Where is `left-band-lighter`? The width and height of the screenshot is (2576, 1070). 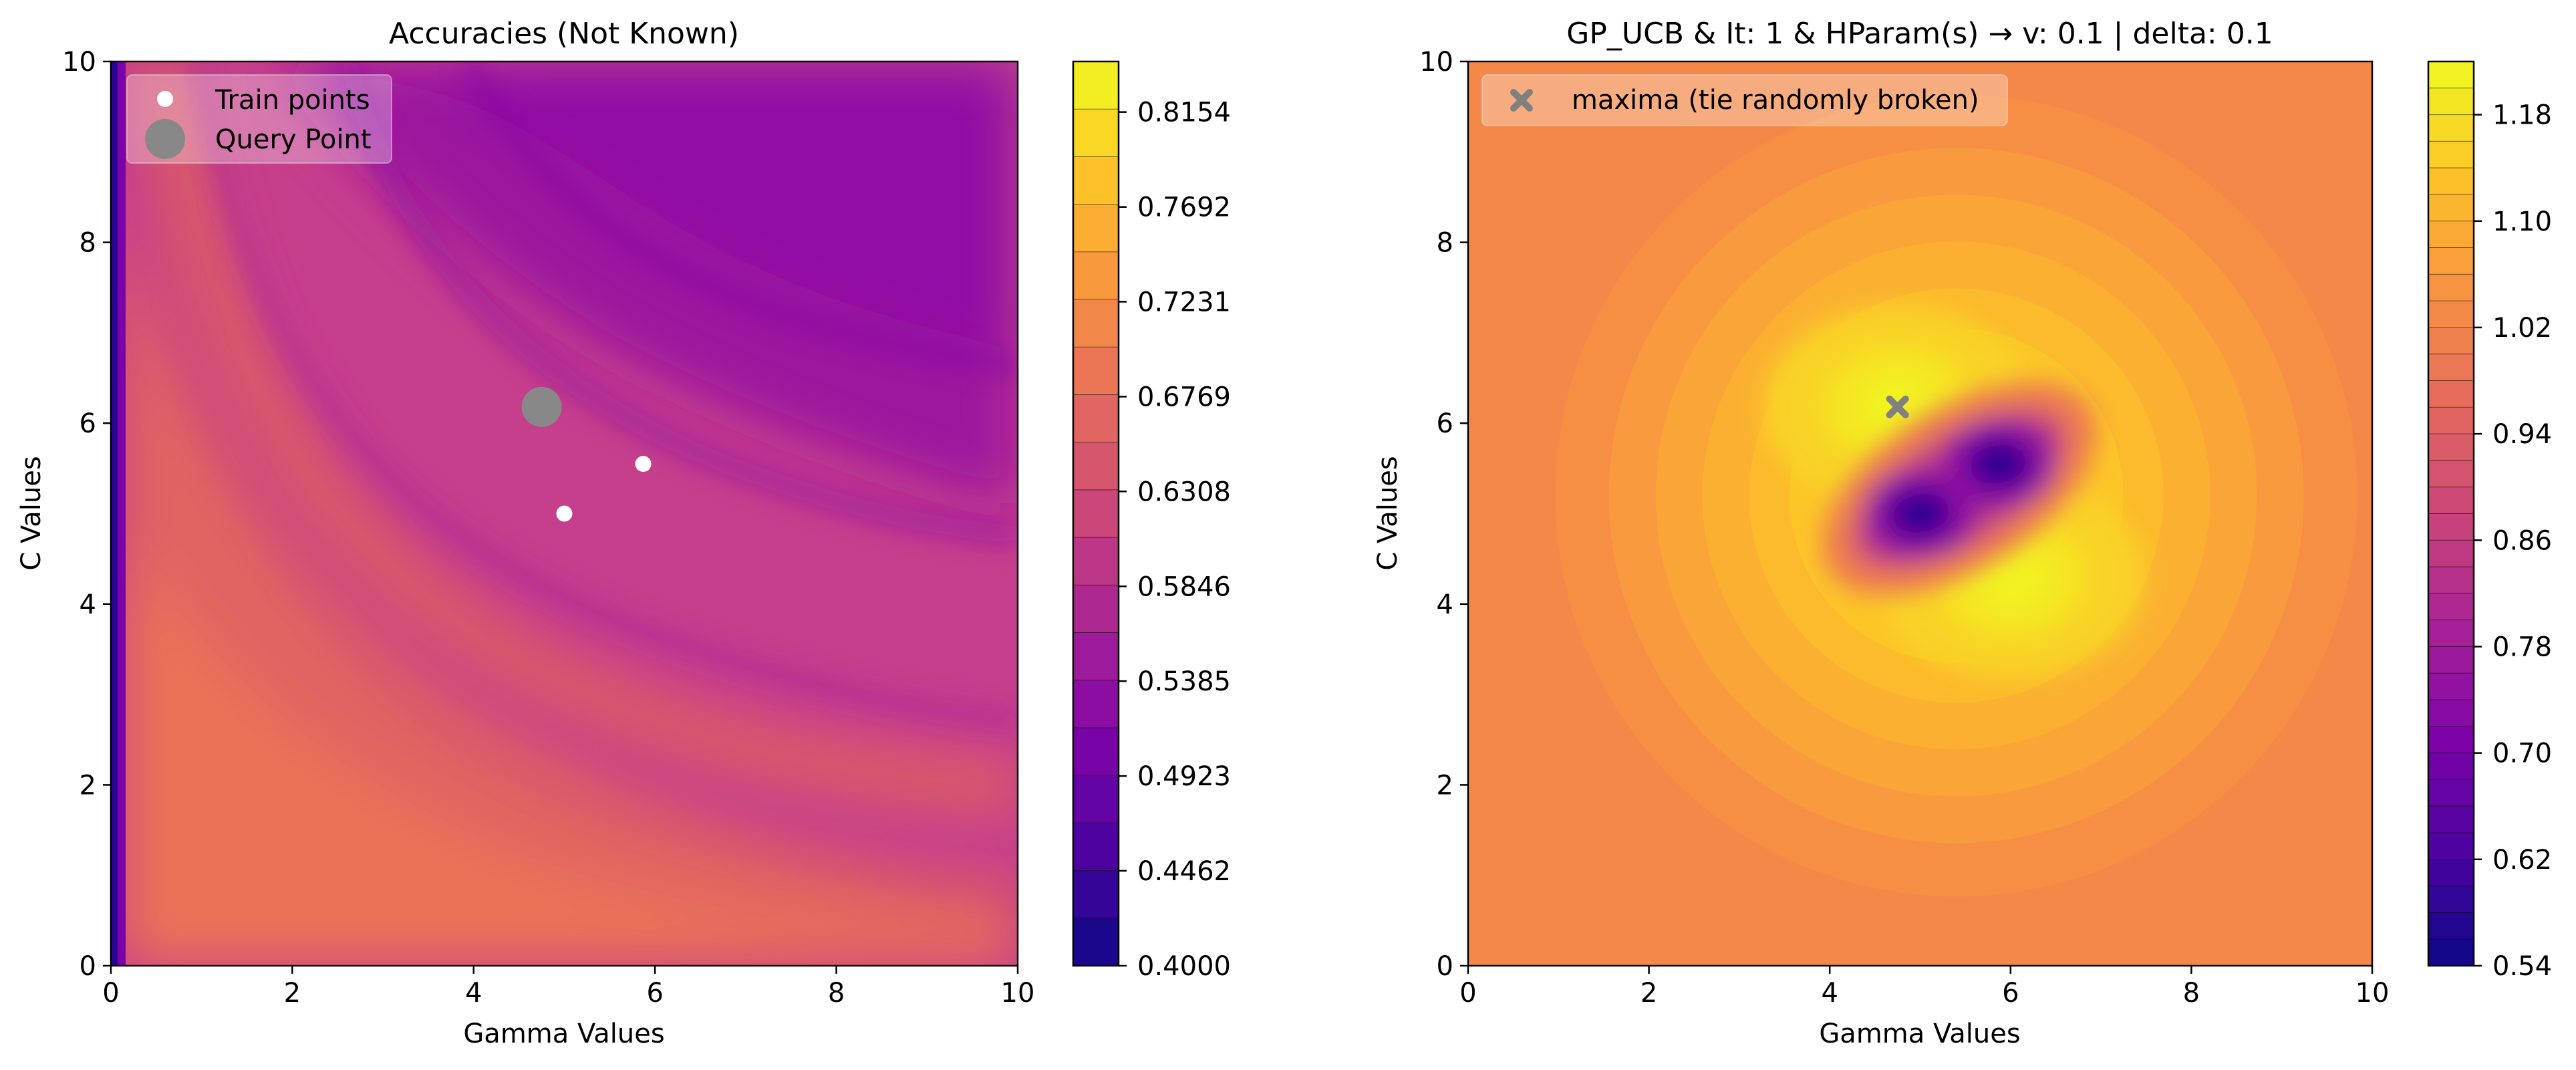
left-band-lighter is located at coordinates (572, 751).